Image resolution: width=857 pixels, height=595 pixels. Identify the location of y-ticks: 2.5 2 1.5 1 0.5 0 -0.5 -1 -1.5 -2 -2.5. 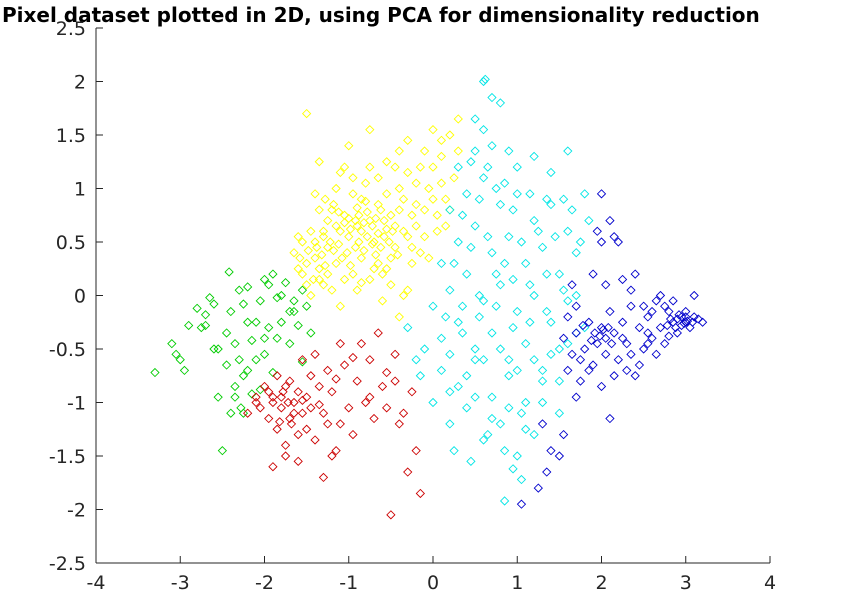
(76, 296).